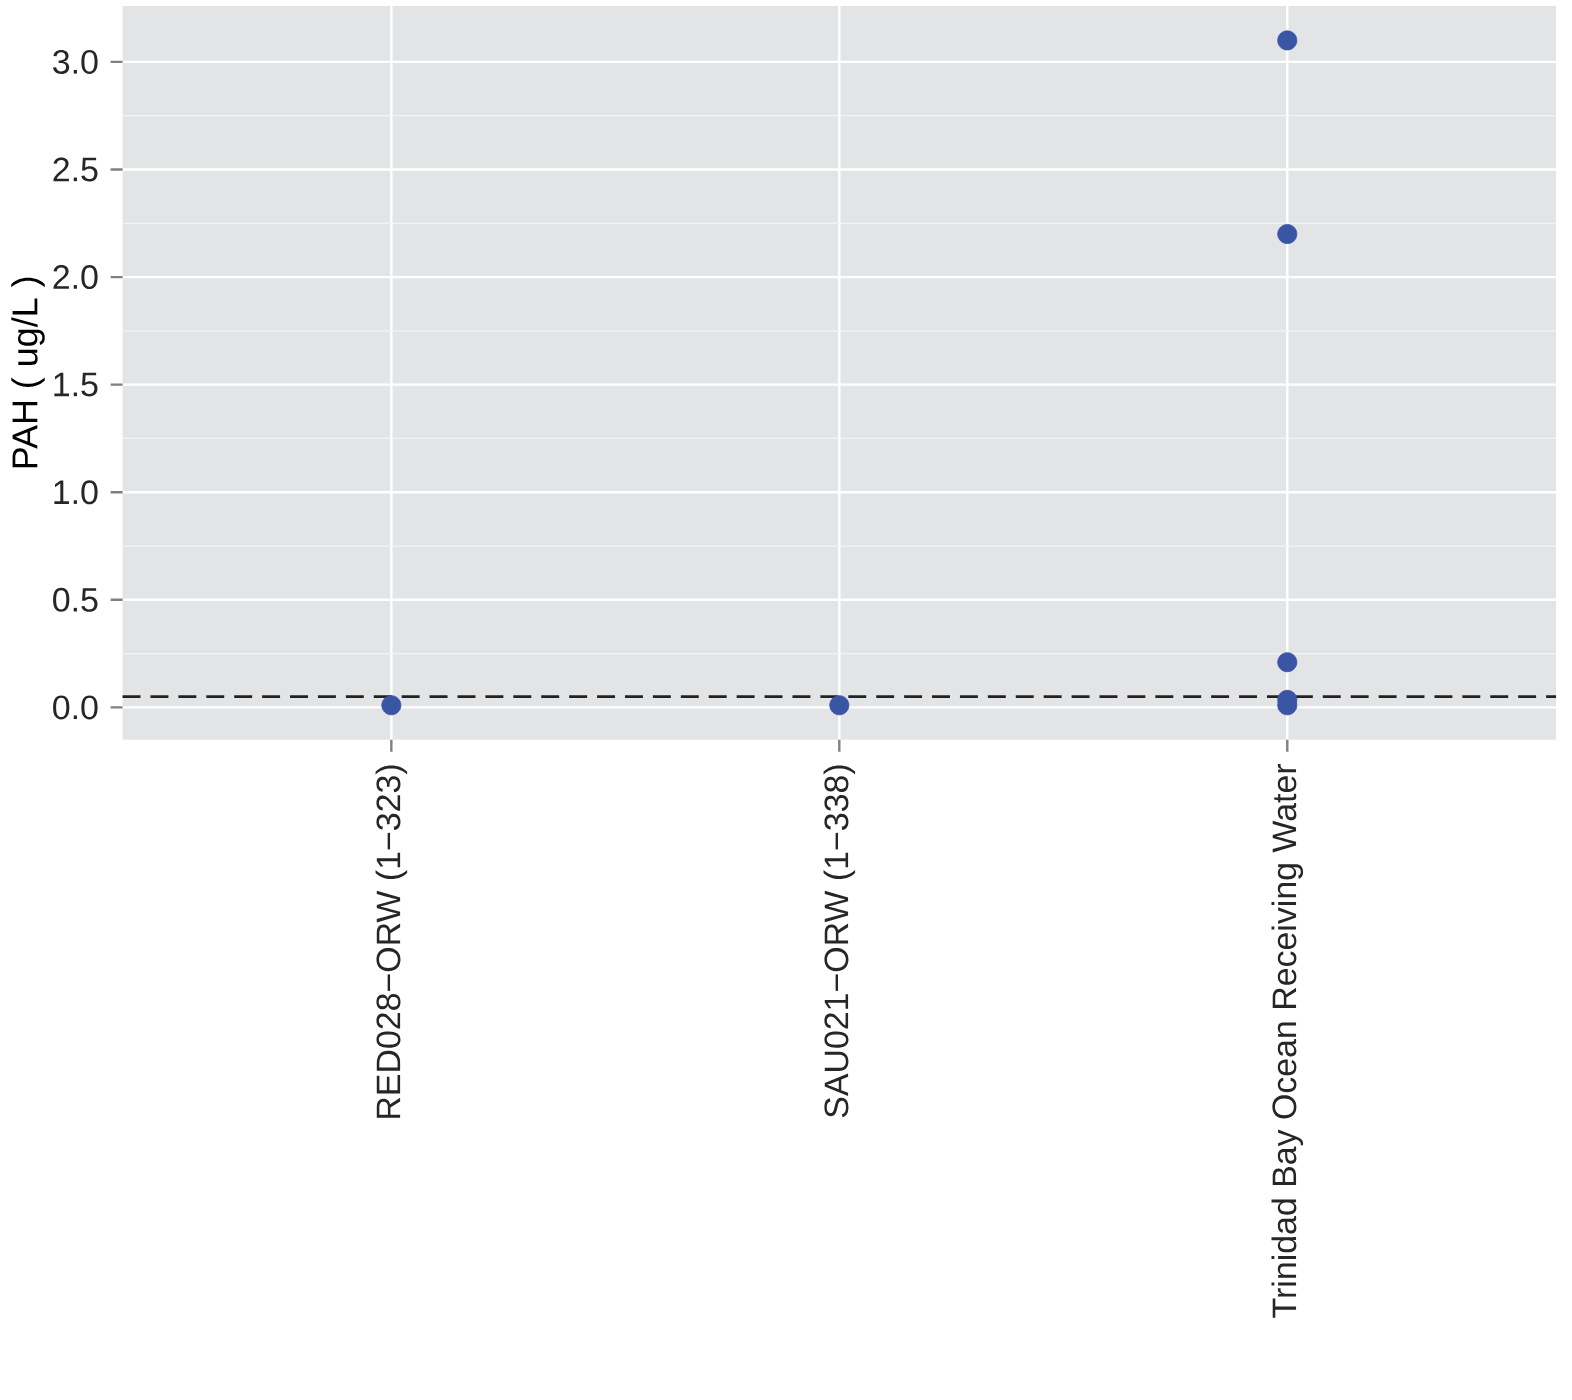  Describe the element at coordinates (75, 62) in the screenshot. I see `y-tick-label: 3.0` at that location.